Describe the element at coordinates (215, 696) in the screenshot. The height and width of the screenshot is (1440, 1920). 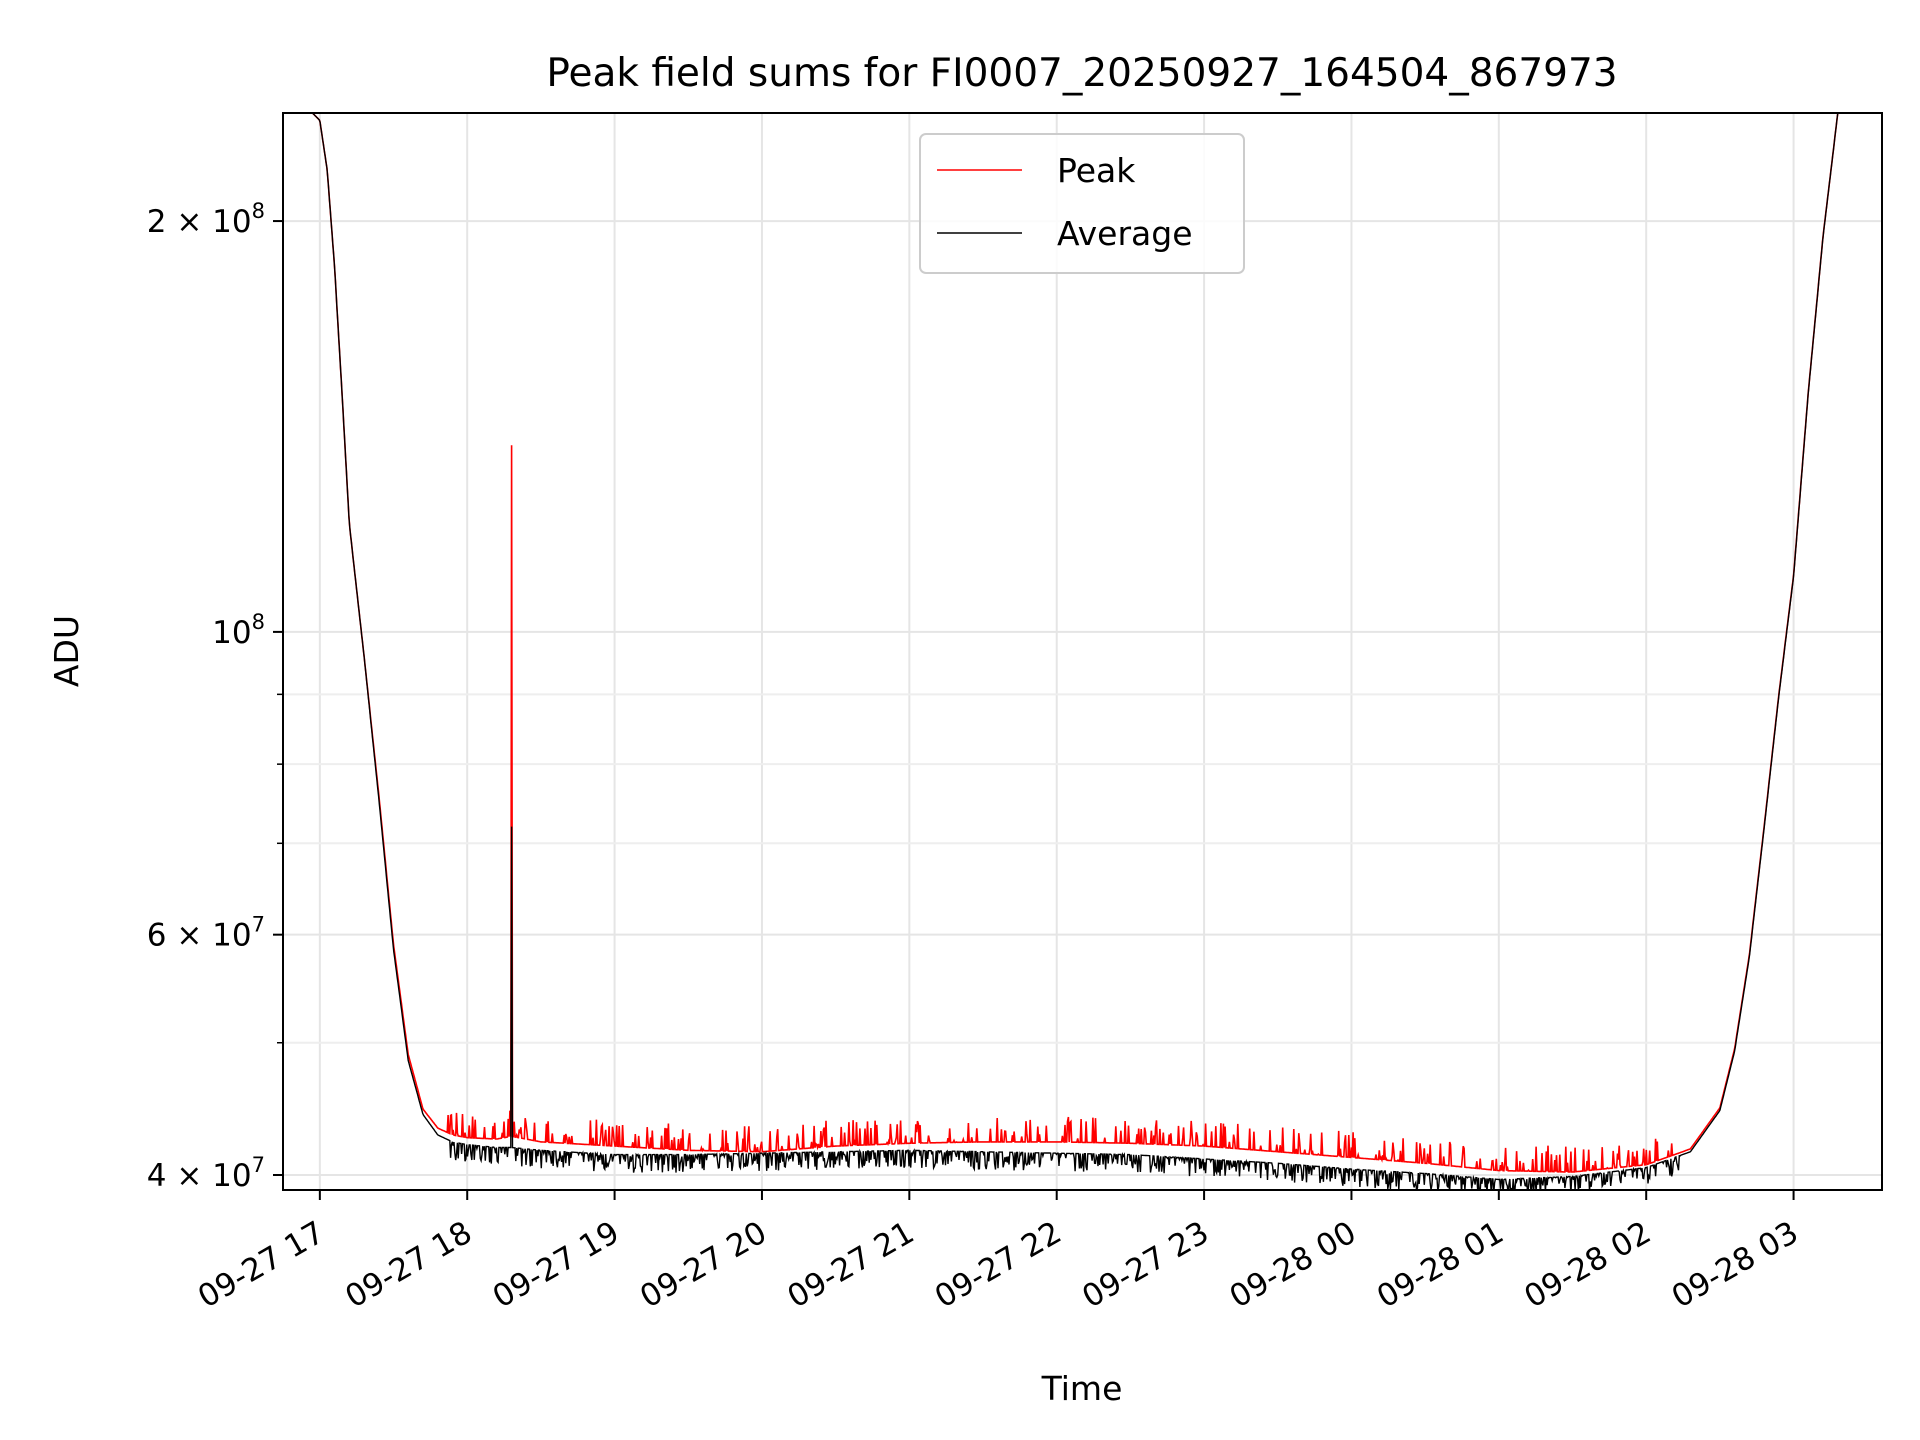
I see `y-axis: 4 × 107 6 × 107 108 2 × 108` at that location.